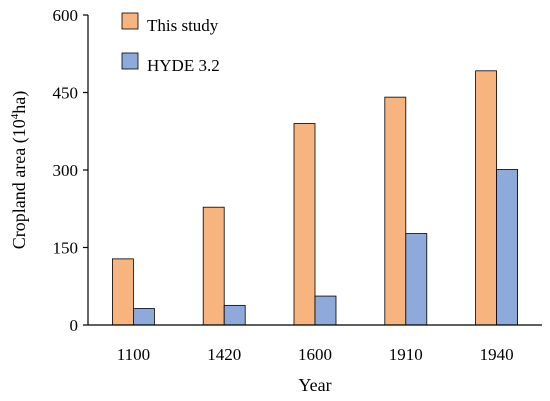  I want to click on y-axis-title-prefix: Cropland area (10, so click(19, 184).